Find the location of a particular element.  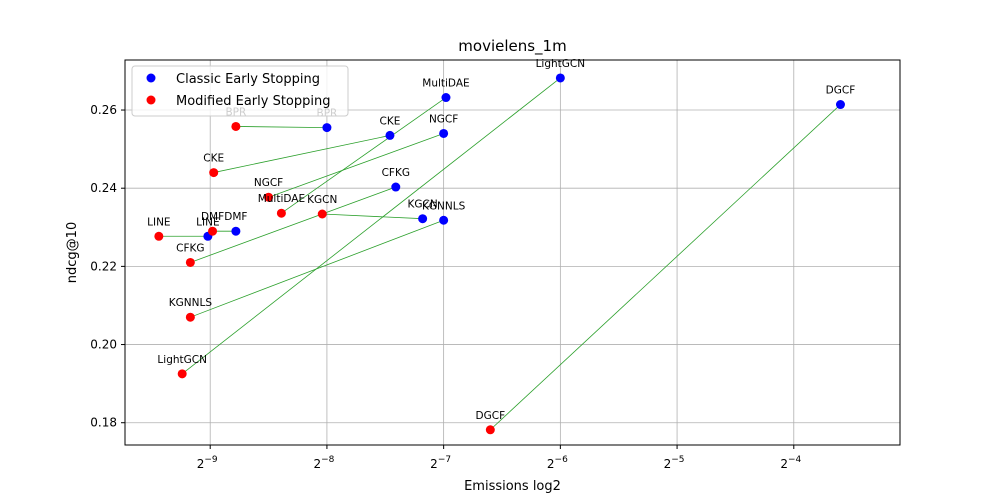

x-tick-label: 2−8 is located at coordinates (323, 463).